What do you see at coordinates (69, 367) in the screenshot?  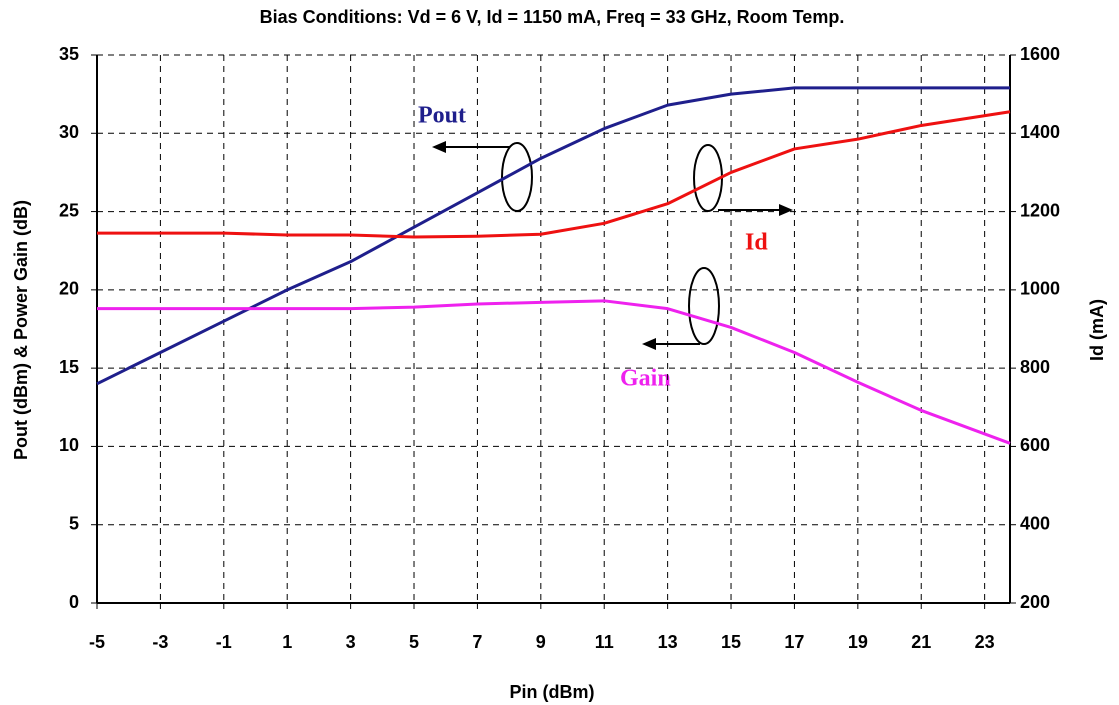 I see `y-tick-label: 15` at bounding box center [69, 367].